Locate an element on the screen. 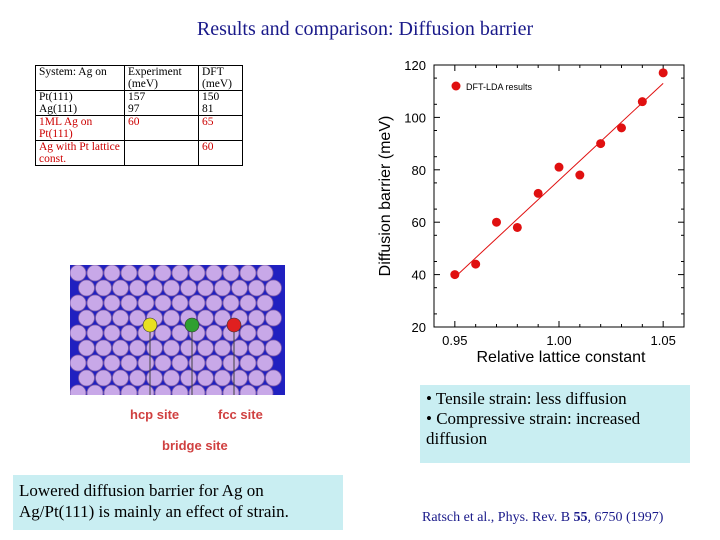  table-header-cell: Experiment (meV) is located at coordinates (161, 78).